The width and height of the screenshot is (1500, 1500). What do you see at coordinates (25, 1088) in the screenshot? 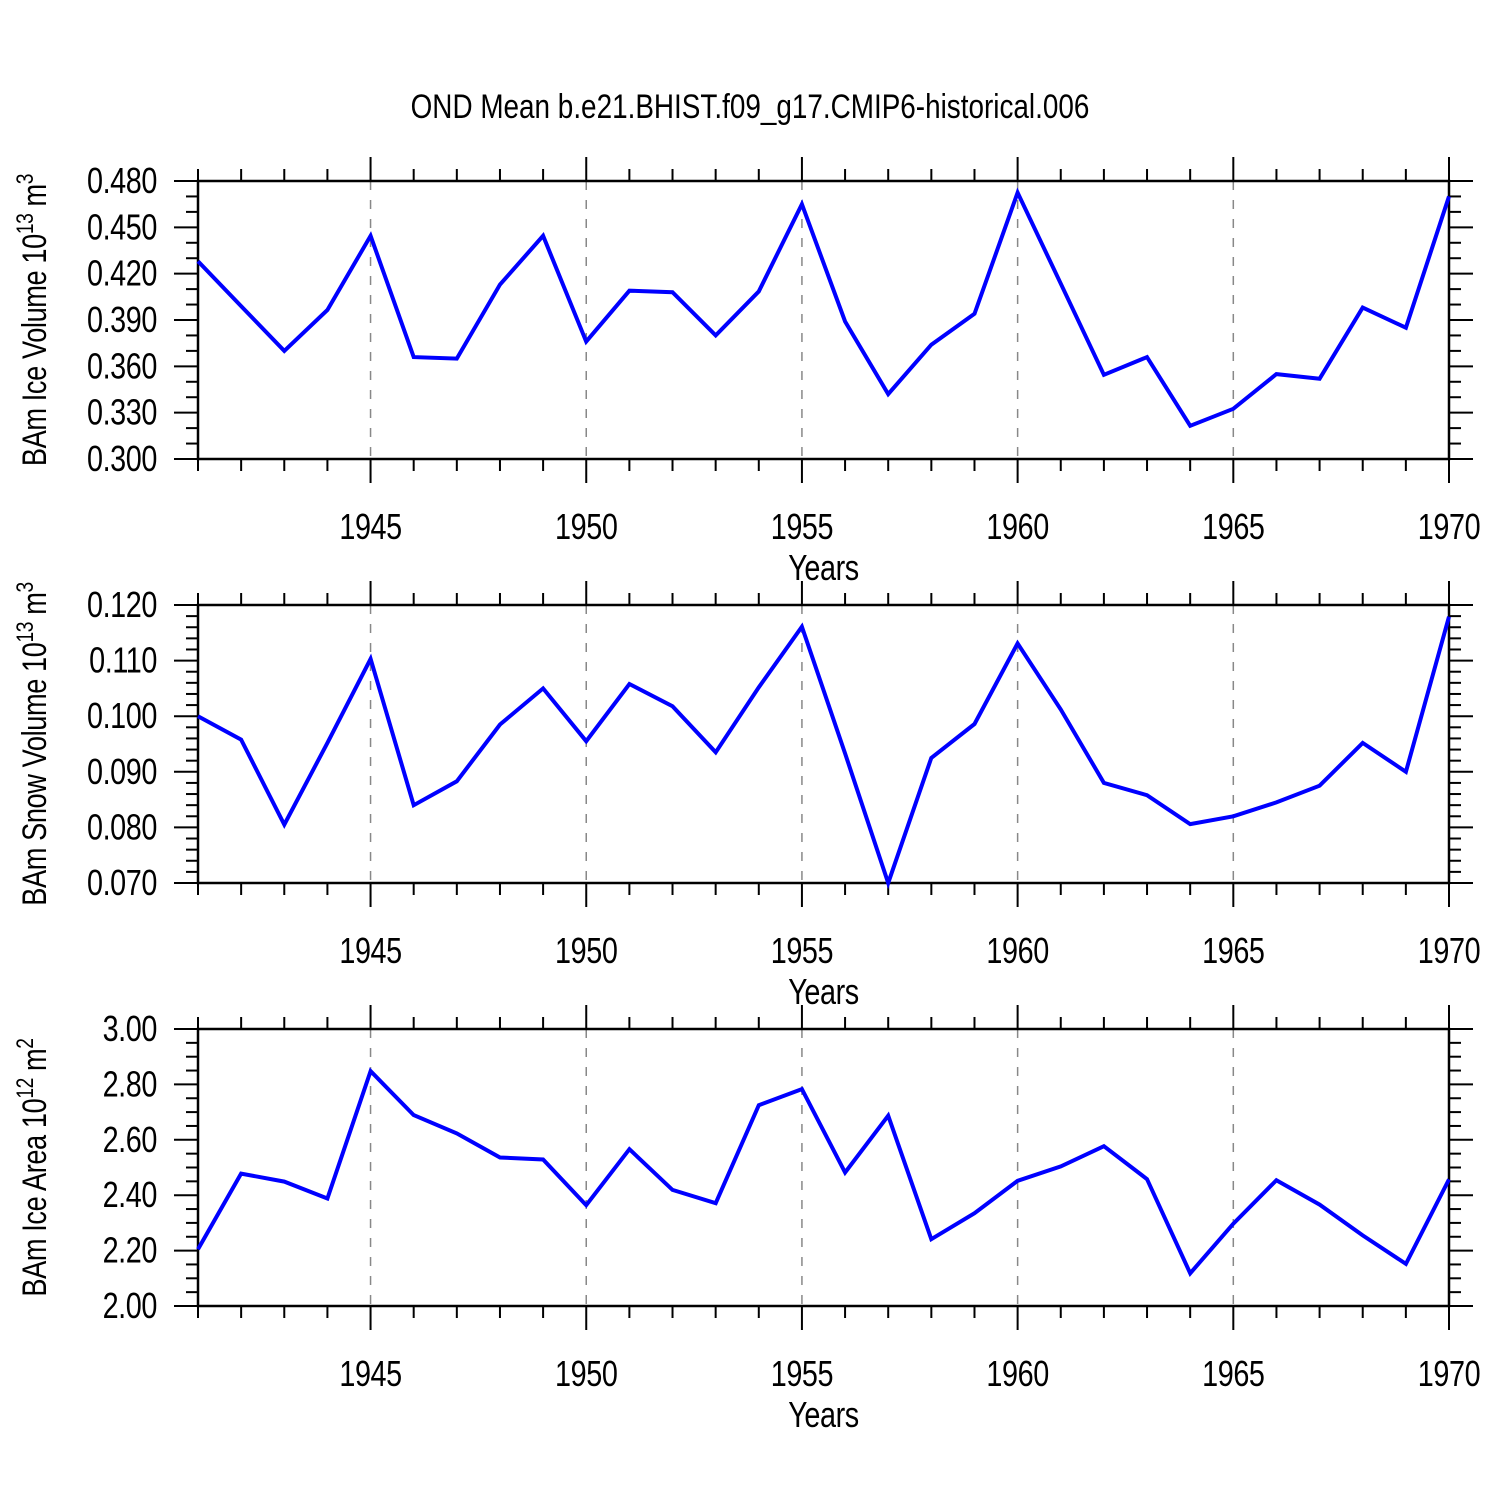
I see `y-axis-title-sup: 12` at bounding box center [25, 1088].